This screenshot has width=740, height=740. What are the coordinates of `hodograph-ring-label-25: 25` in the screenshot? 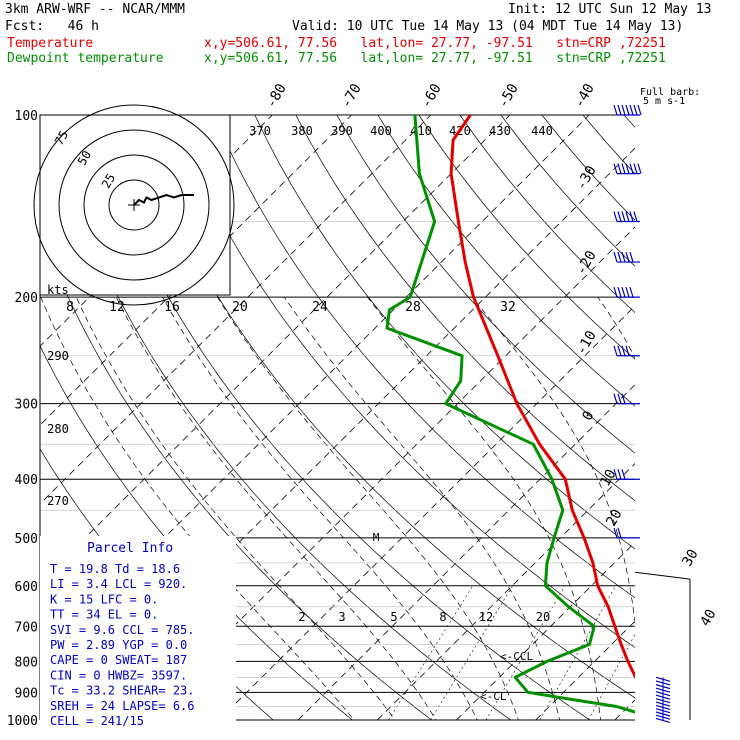 It's located at (108, 181).